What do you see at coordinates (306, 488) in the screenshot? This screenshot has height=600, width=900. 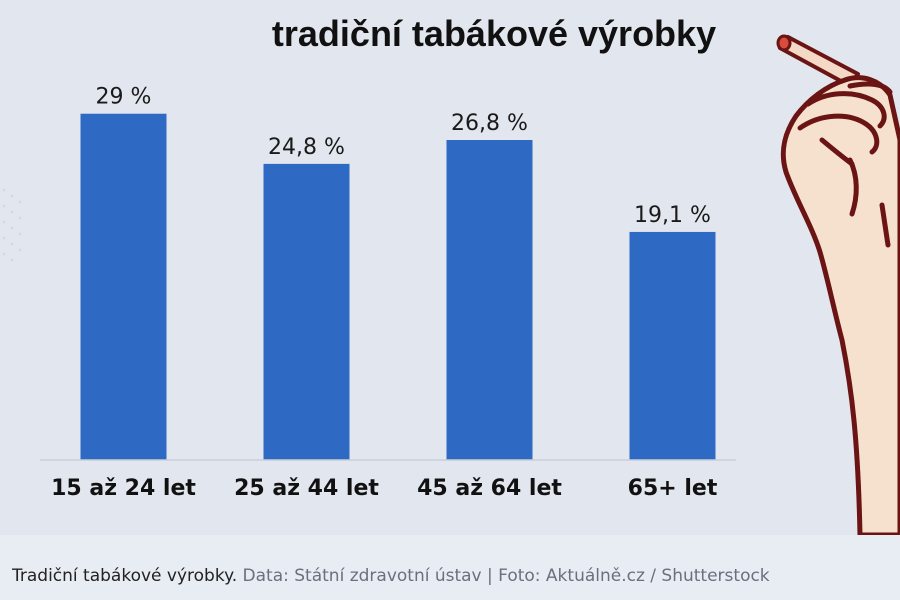 I see `category-label-2: 25 až 44 let` at bounding box center [306, 488].